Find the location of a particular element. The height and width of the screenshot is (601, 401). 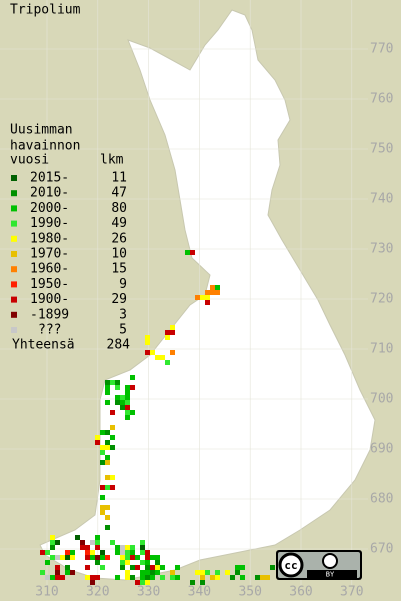

legend-count: 26 is located at coordinates (119, 238).